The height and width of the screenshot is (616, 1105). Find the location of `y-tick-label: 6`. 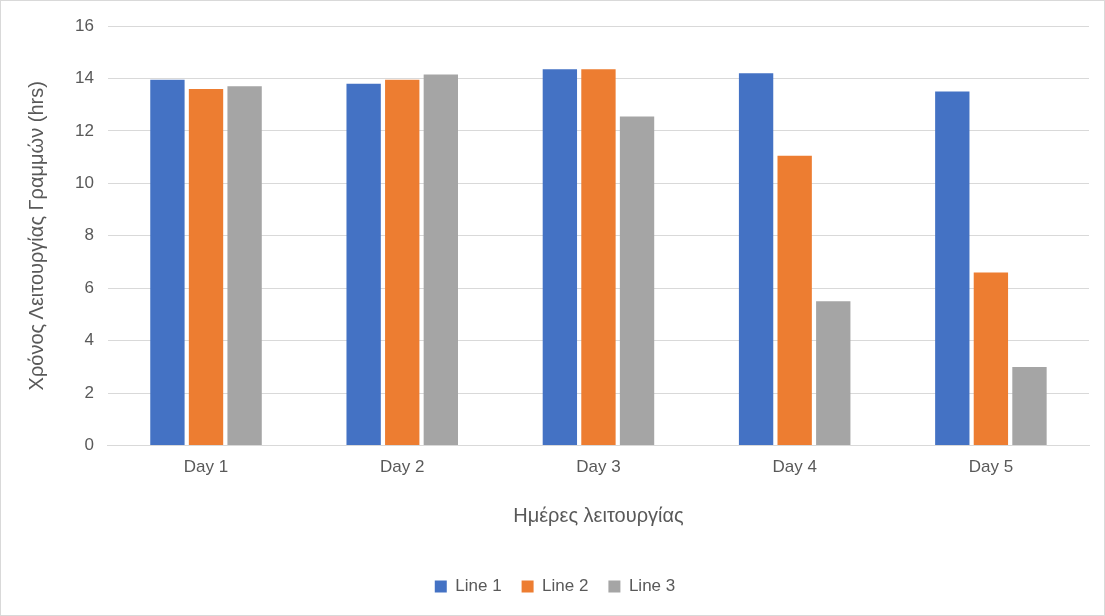

y-tick-label: 6 is located at coordinates (89, 287).